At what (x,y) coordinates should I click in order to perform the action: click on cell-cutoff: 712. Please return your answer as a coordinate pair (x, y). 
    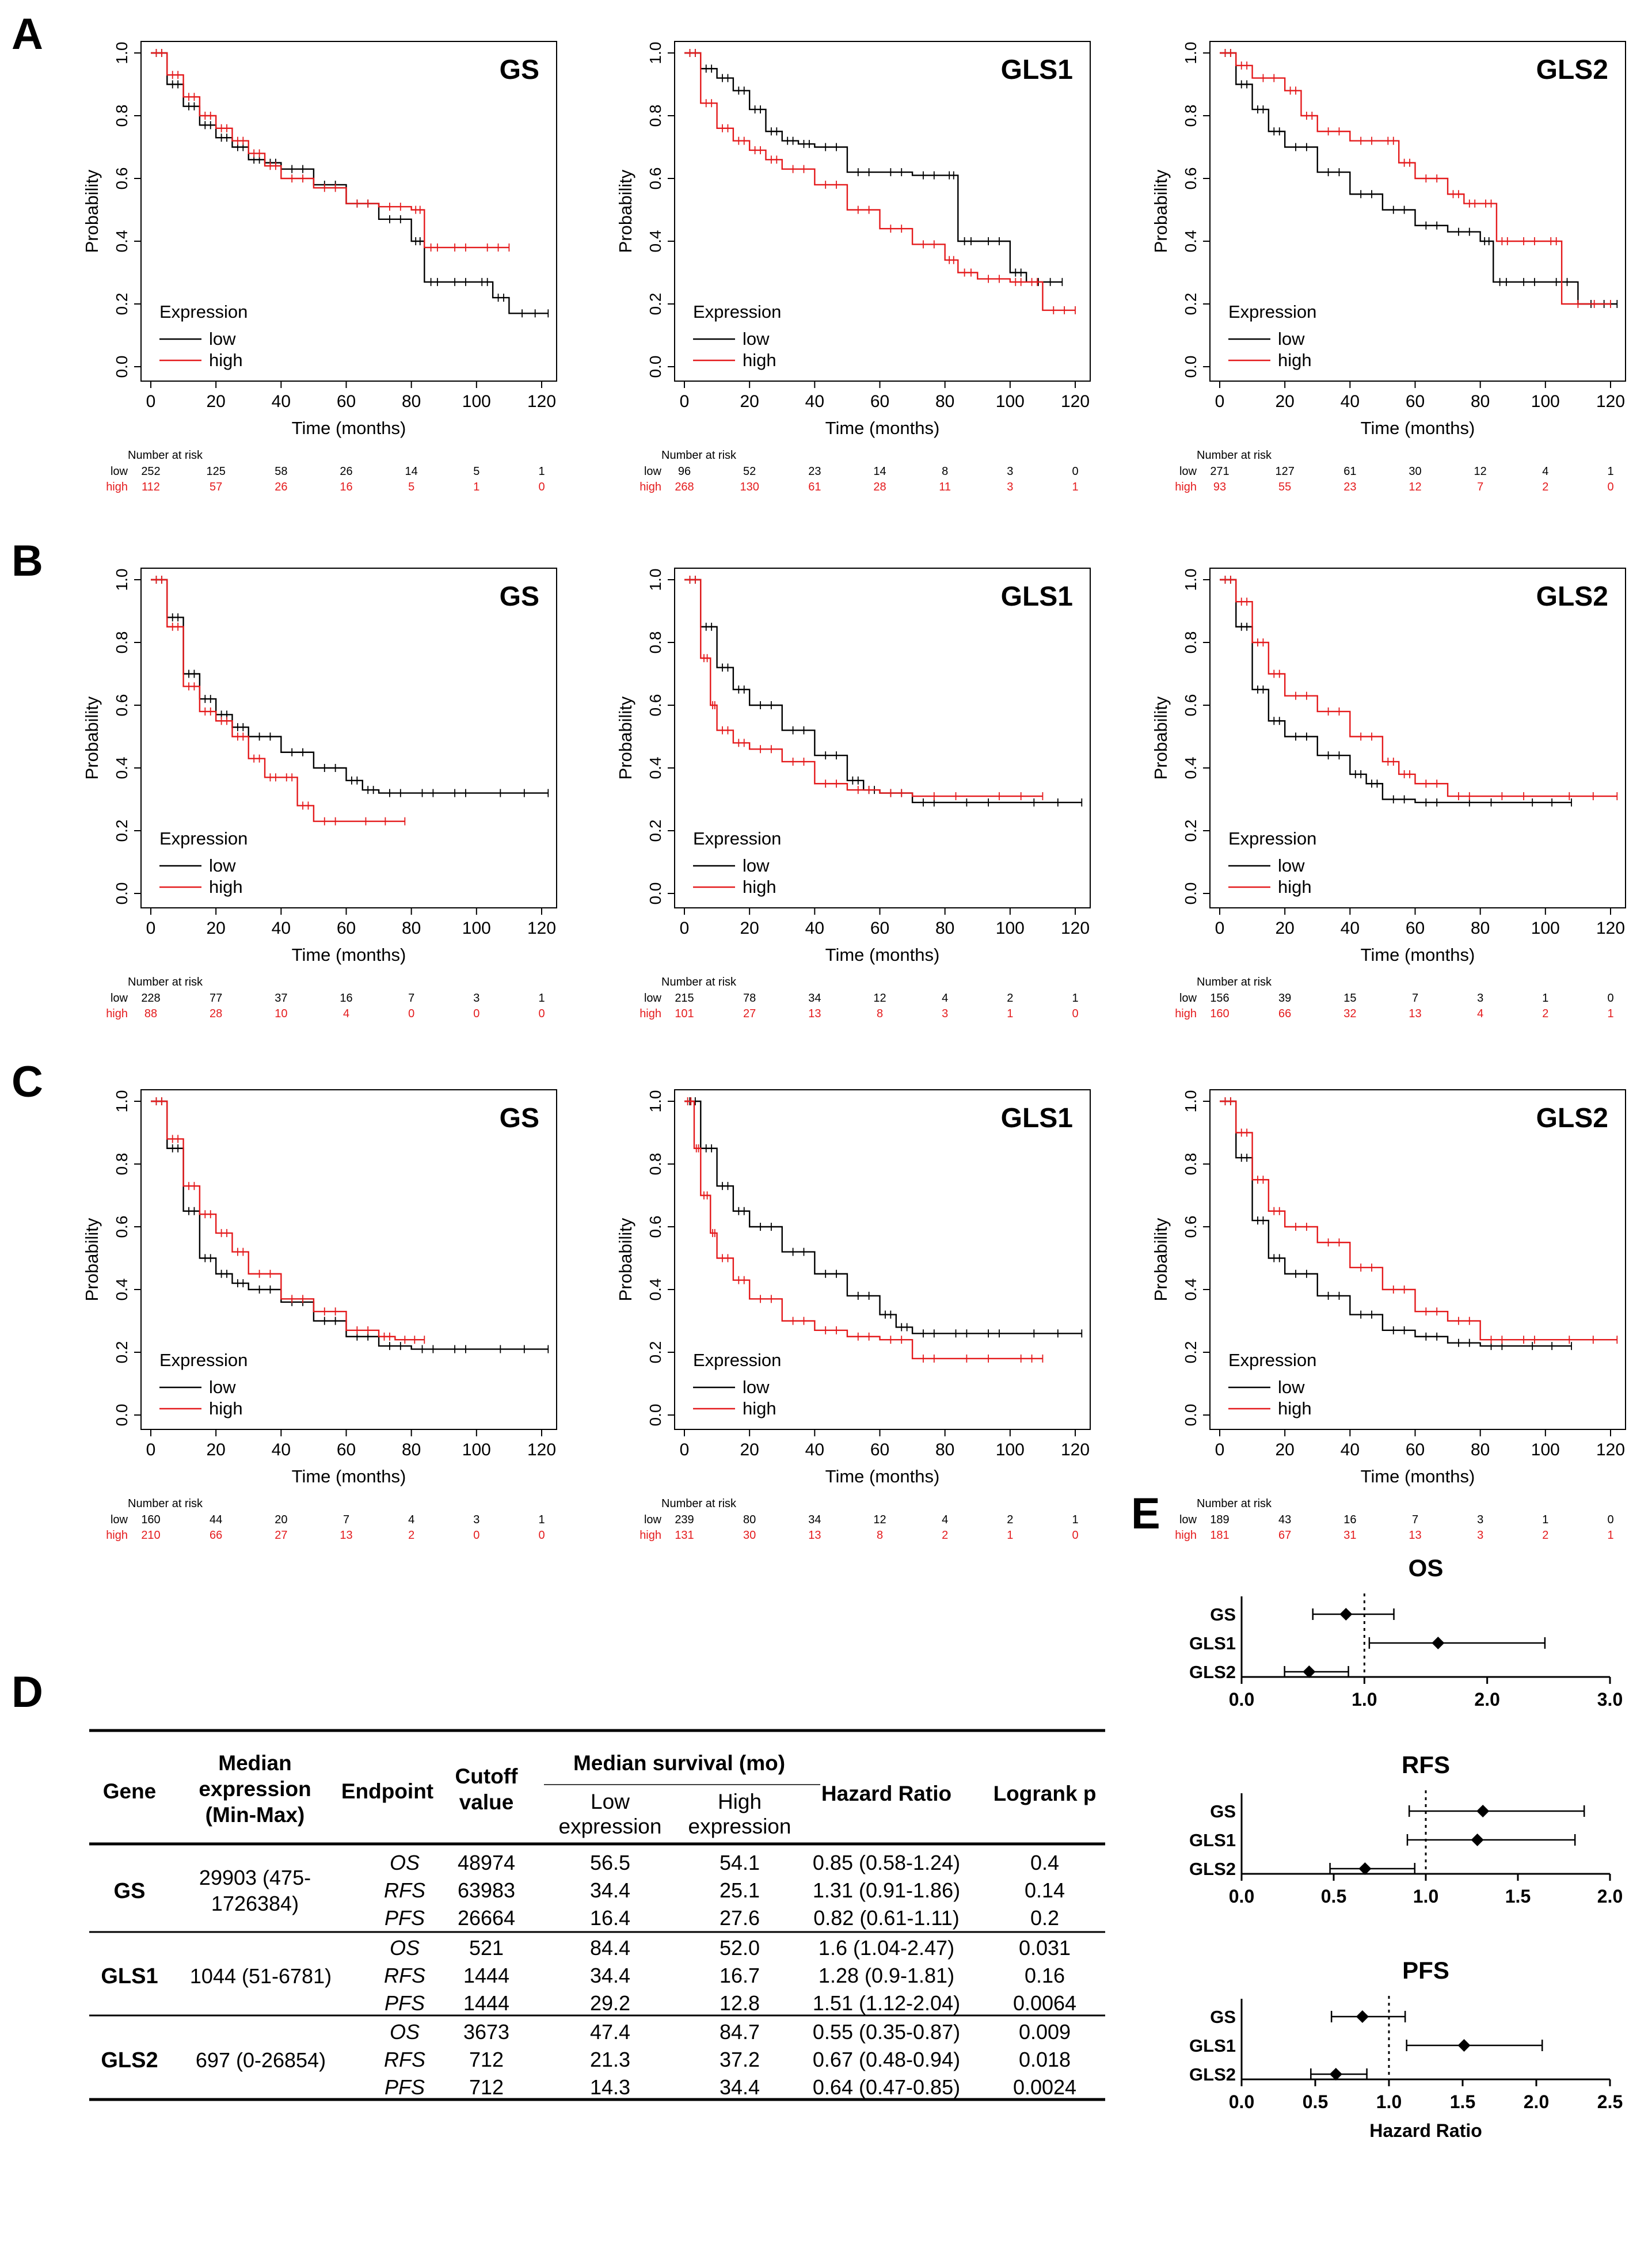
    Looking at the image, I should click on (486, 2087).